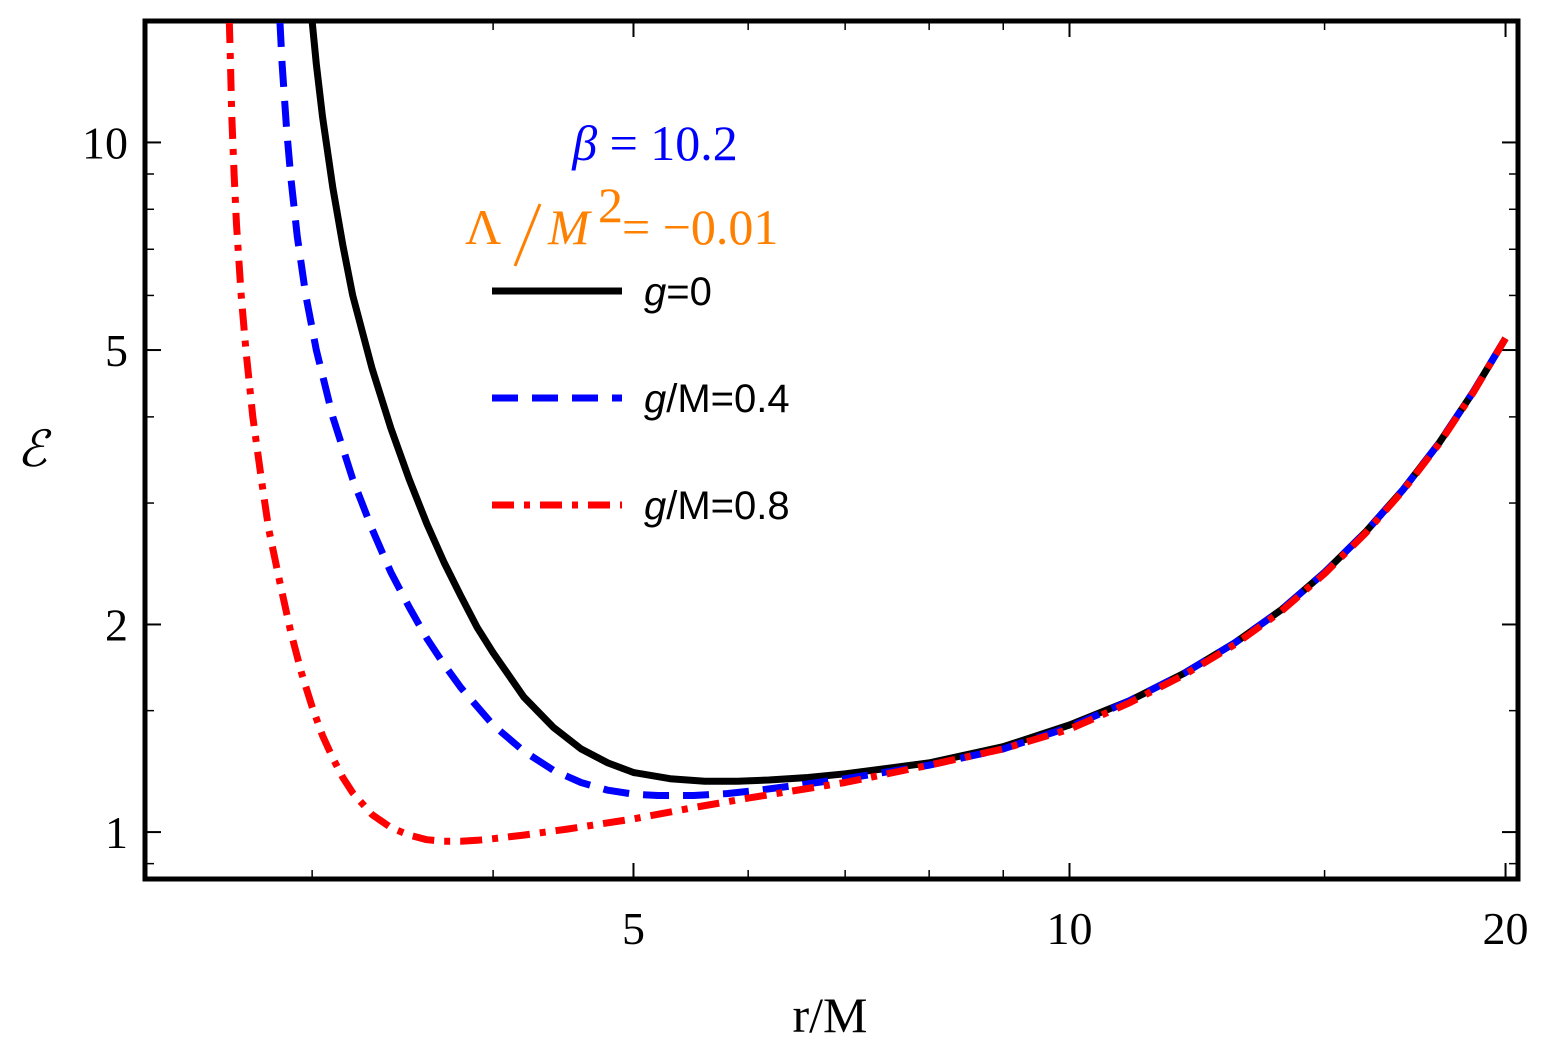  I want to click on y-tick-label: 10, so click(105, 142).